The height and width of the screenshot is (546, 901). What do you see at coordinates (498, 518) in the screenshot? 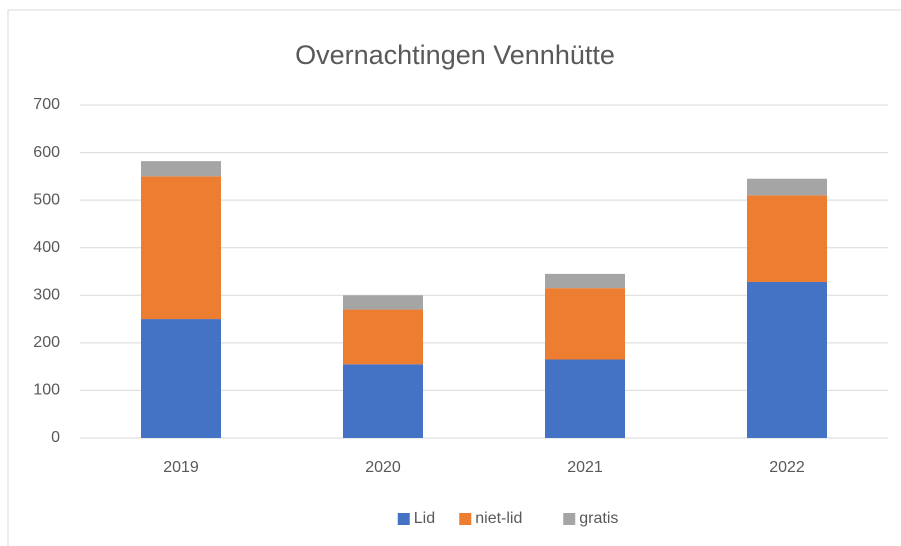
I see `legend-label: niet-lid` at bounding box center [498, 518].